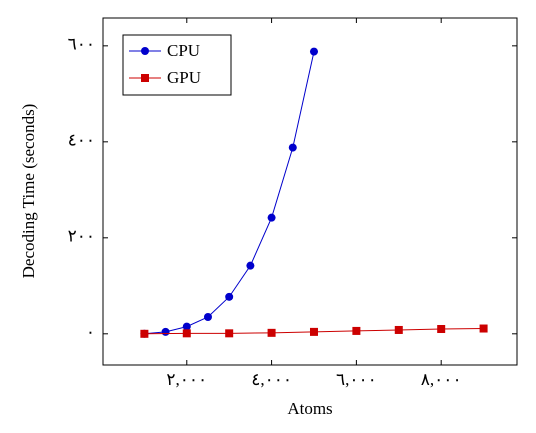 The height and width of the screenshot is (433, 536). I want to click on legend-label: CPU, so click(183, 50).